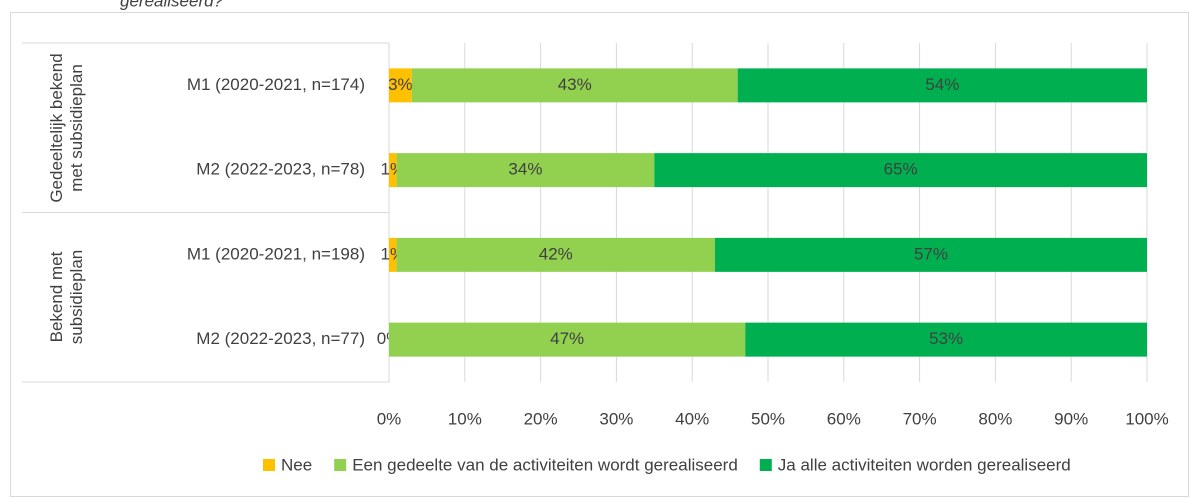 The width and height of the screenshot is (1190, 498). I want to click on x-tick-label: 30%, so click(616, 418).